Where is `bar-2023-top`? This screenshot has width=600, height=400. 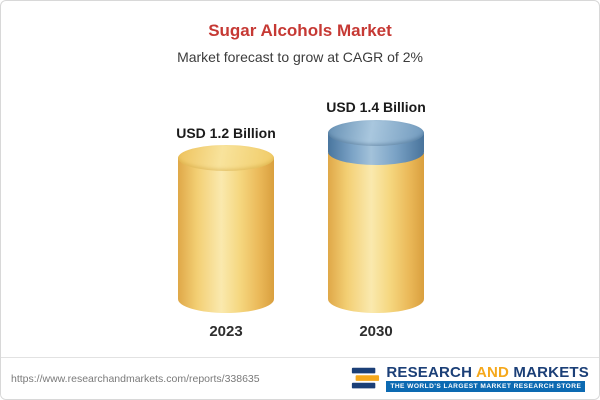 bar-2023-top is located at coordinates (226, 158).